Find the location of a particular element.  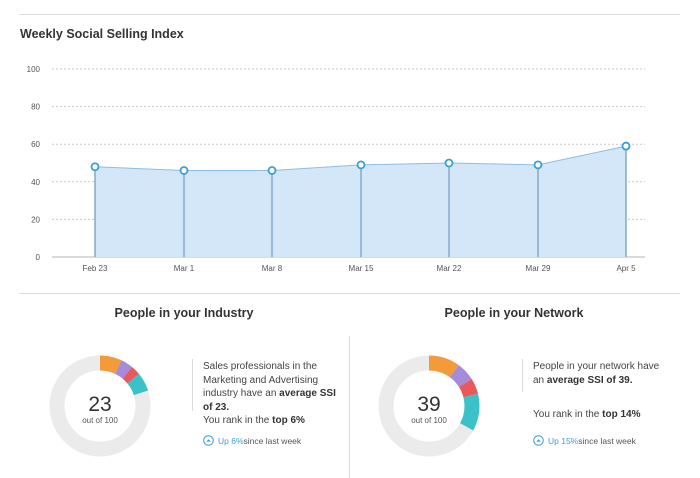

network-average: average SSI of 39. is located at coordinates (589, 380).